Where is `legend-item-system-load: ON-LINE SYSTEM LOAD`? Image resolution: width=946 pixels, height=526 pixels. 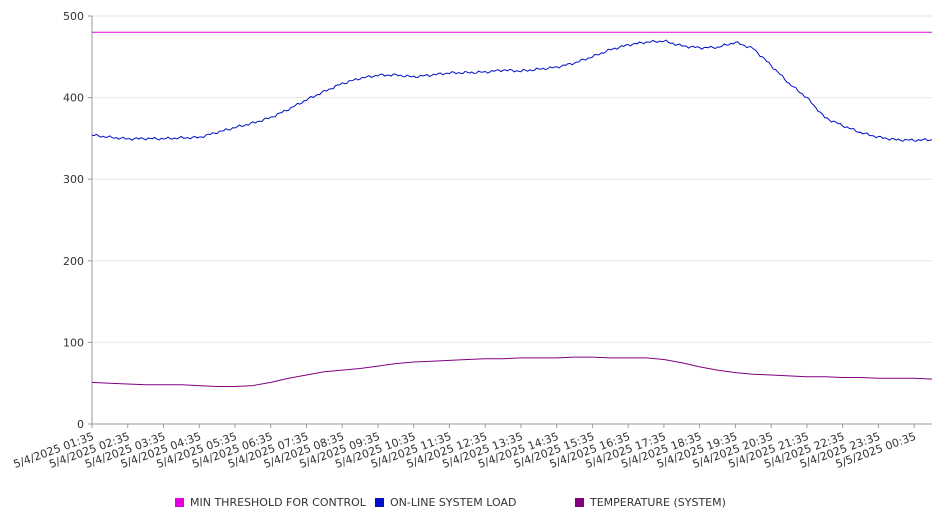 legend-item-system-load: ON-LINE SYSTEM LOAD is located at coordinates (445, 502).